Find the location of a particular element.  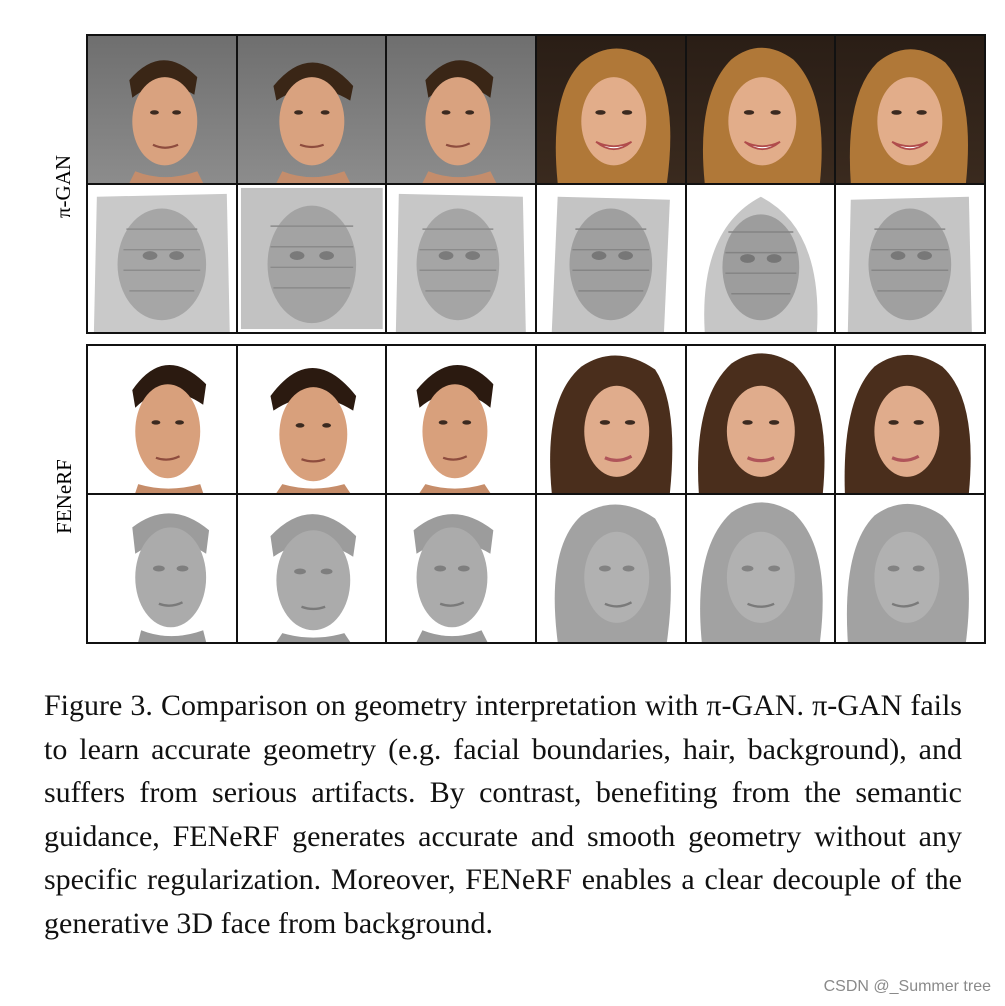

row-label-pigan: π-GAN is located at coordinates (63, 186).